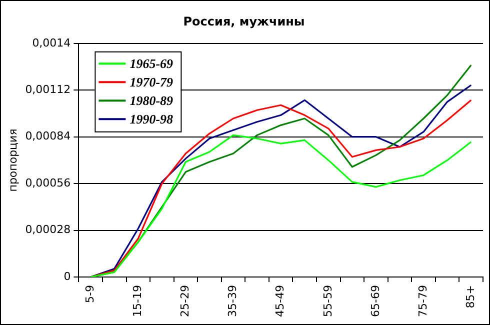 This screenshot has width=490, height=325. Describe the element at coordinates (48, 229) in the screenshot. I see `y-tick-label: 0,00028` at that location.